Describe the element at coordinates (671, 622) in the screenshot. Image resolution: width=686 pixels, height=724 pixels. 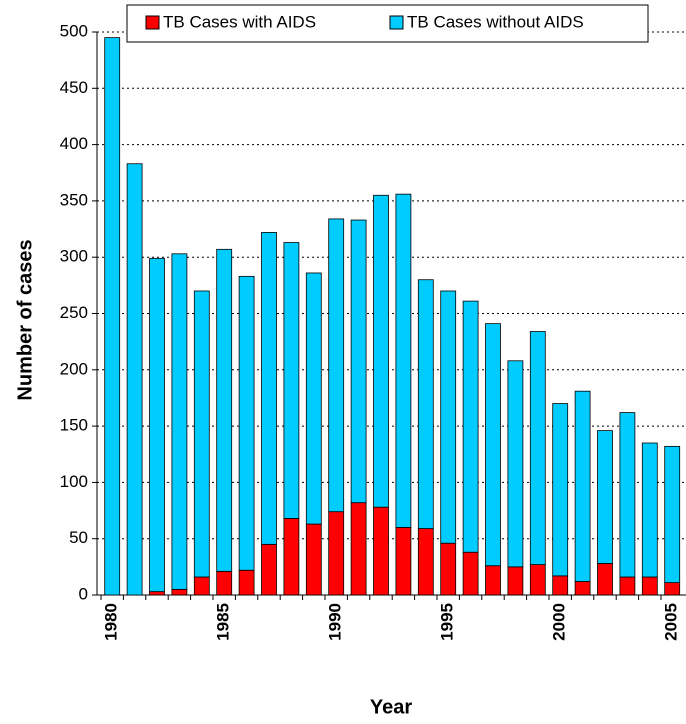
I see `x-tick-label: 2005` at that location.